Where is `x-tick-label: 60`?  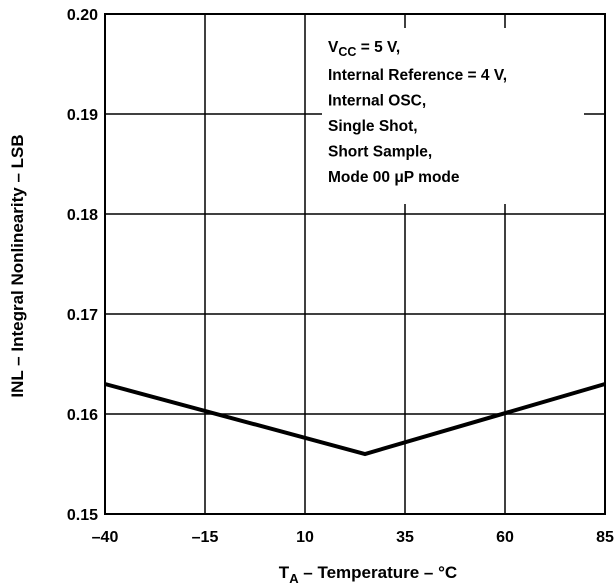 x-tick-label: 60 is located at coordinates (505, 537).